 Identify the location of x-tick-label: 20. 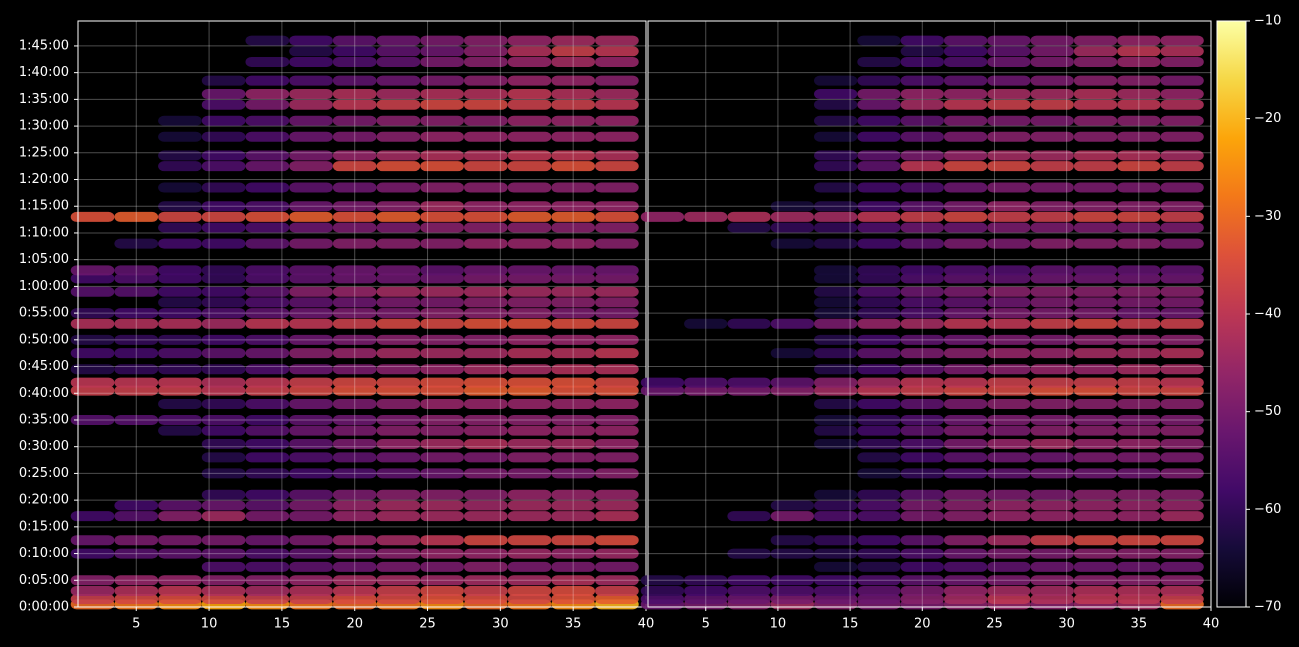
(922, 624).